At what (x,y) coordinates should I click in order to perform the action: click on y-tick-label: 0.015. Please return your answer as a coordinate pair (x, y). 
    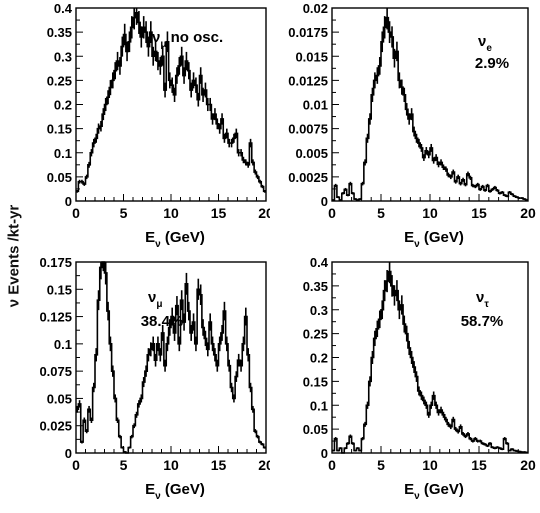
    Looking at the image, I should click on (311, 56).